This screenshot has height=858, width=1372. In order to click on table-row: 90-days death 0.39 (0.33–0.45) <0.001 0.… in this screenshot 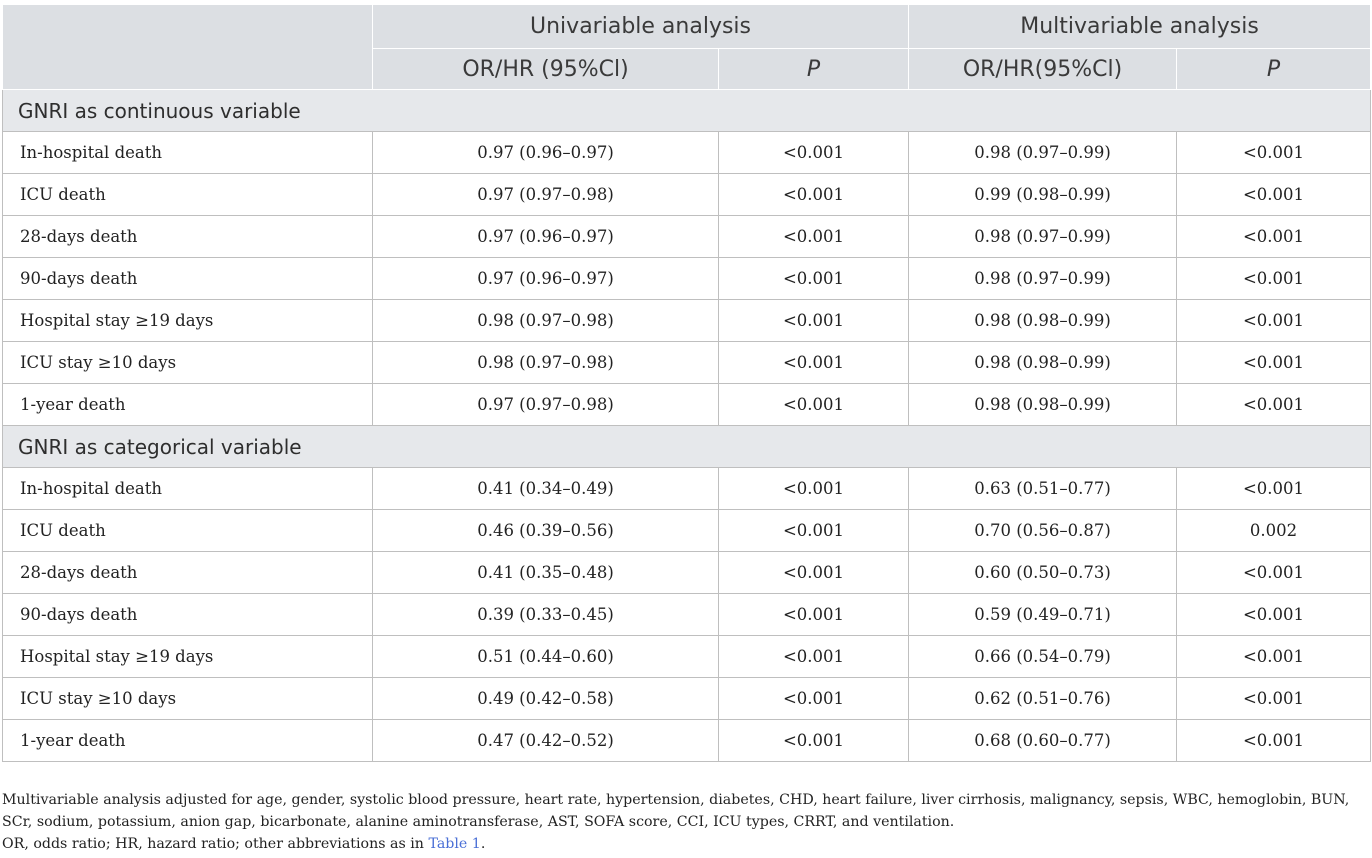, I will do `click(687, 614)`.